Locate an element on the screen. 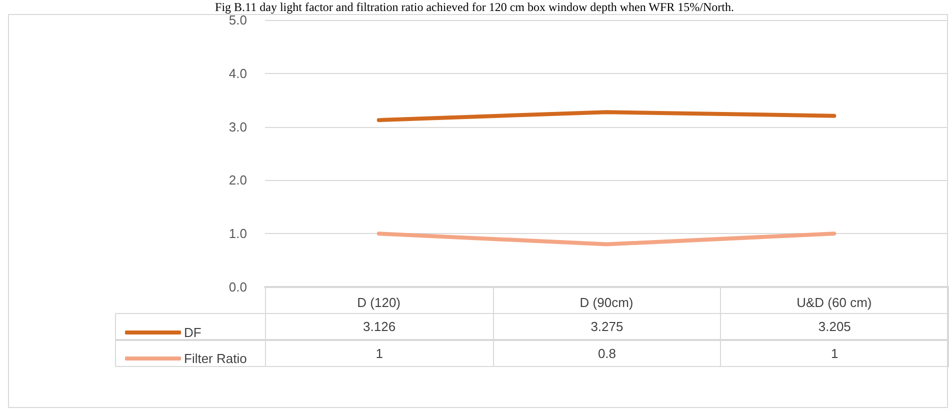 The image size is (949, 409). legend-label: DF is located at coordinates (193, 332).